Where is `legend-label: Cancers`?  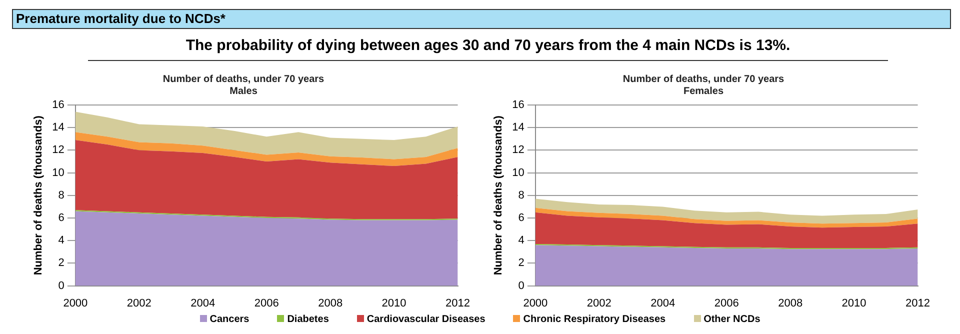 legend-label: Cancers is located at coordinates (229, 319).